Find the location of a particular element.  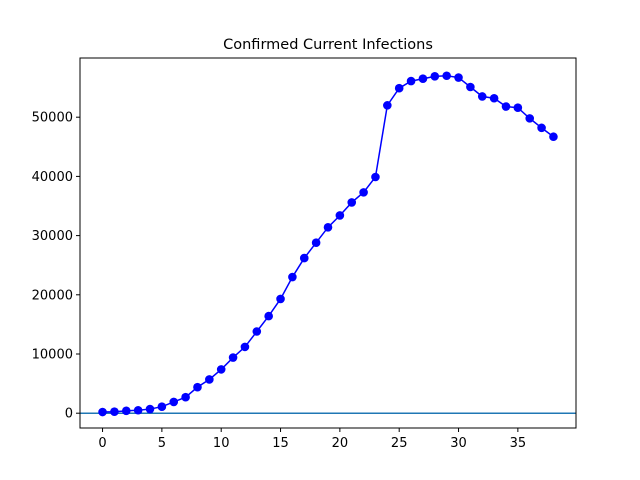

x-tick-label: 5 is located at coordinates (162, 443).